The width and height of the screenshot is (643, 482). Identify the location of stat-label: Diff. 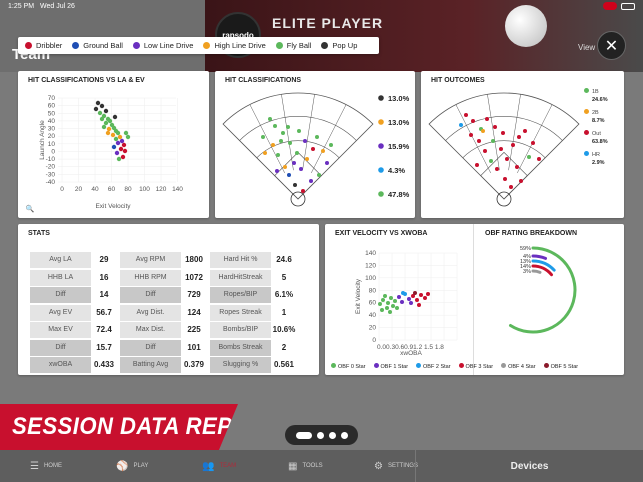
(60, 347).